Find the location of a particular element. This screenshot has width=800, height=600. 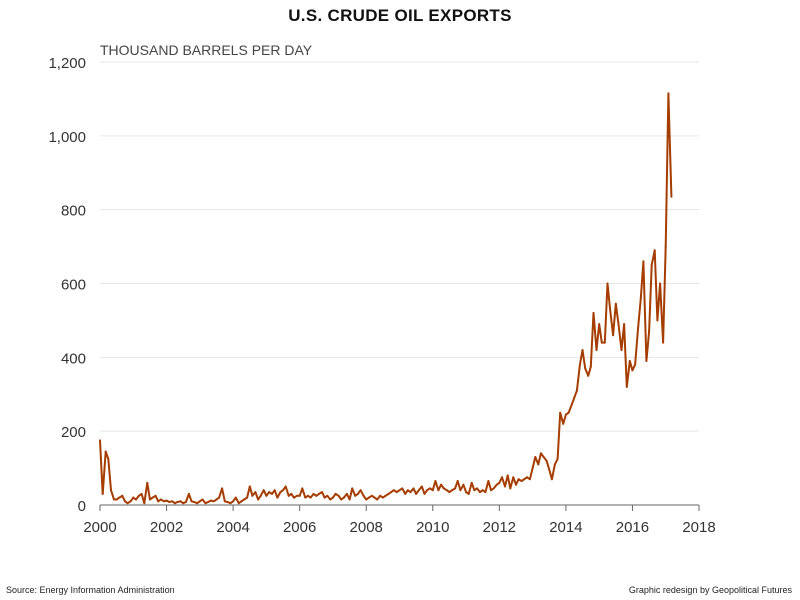

y-tick-label: 200 is located at coordinates (73, 432).